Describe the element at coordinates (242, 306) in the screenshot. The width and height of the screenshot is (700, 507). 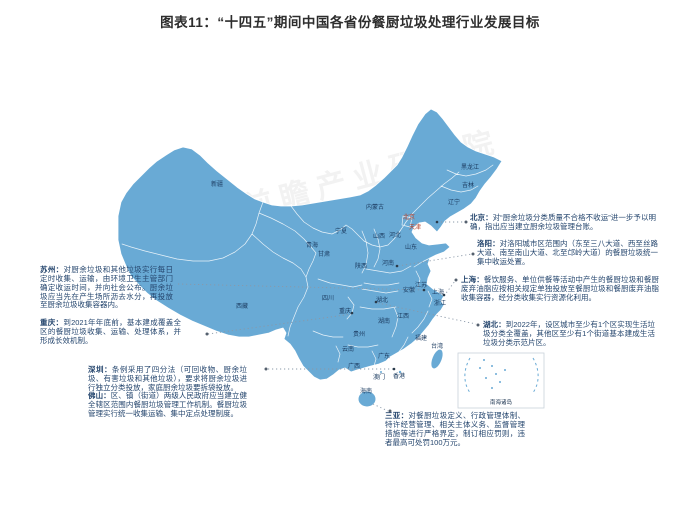
I see `province-label-西藏: 西藏` at that location.